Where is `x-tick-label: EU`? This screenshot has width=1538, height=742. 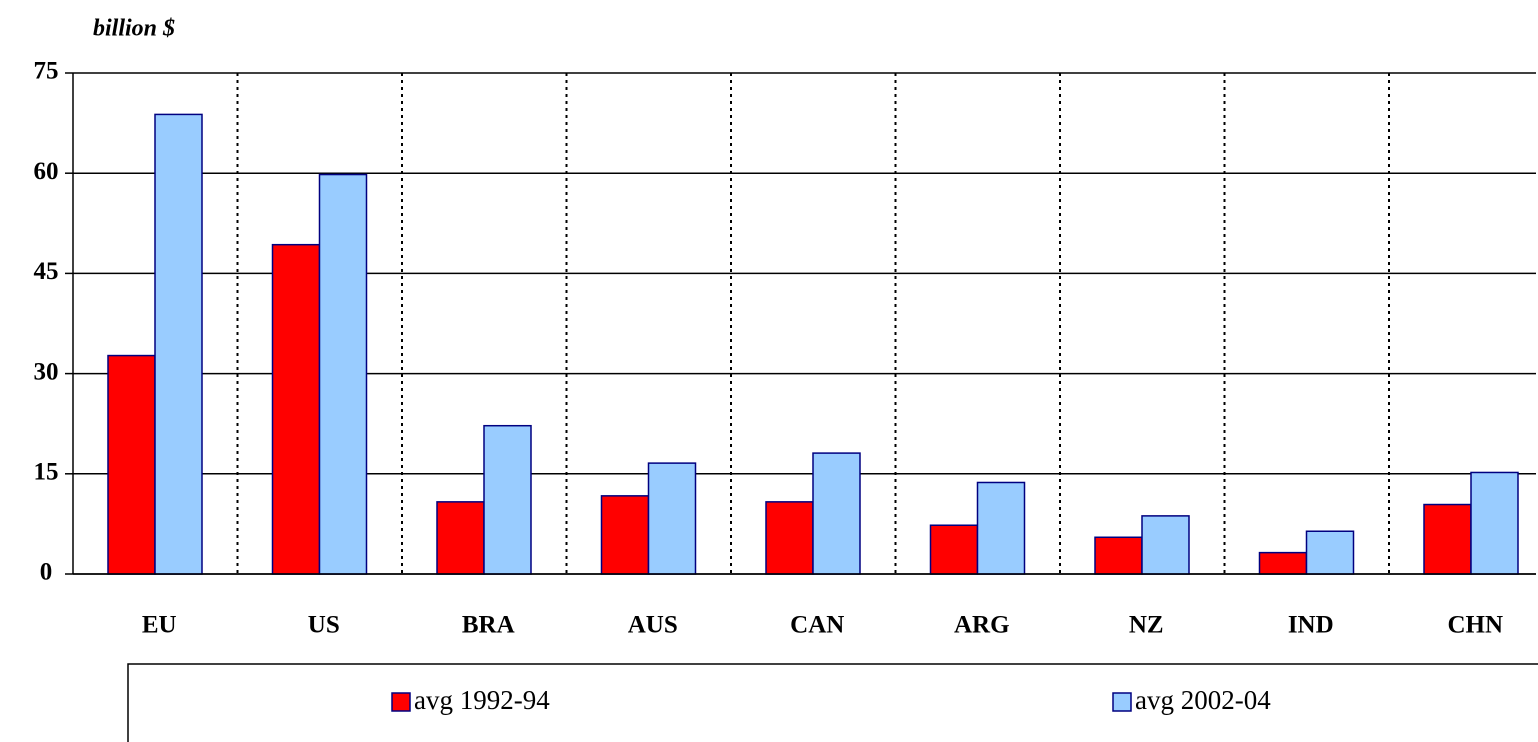
x-tick-label: EU is located at coordinates (159, 625).